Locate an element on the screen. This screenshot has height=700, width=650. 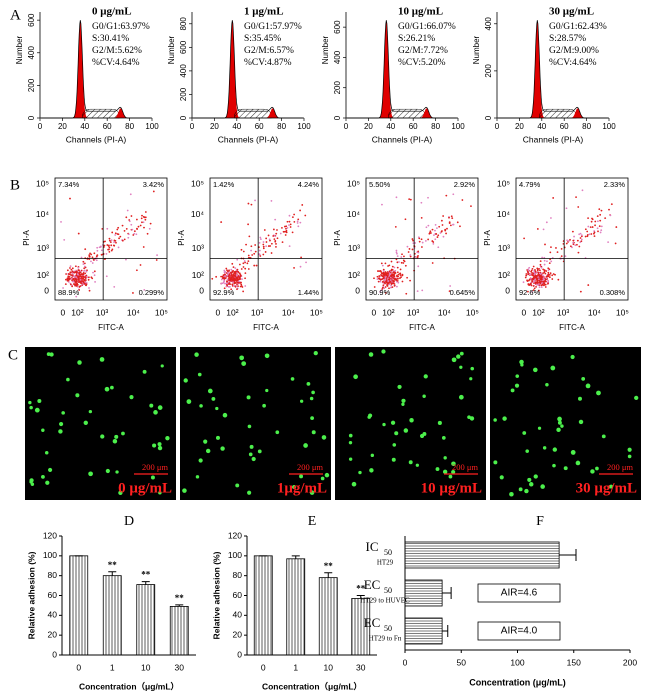
fluorescence-image is located at coordinates (255, 423).